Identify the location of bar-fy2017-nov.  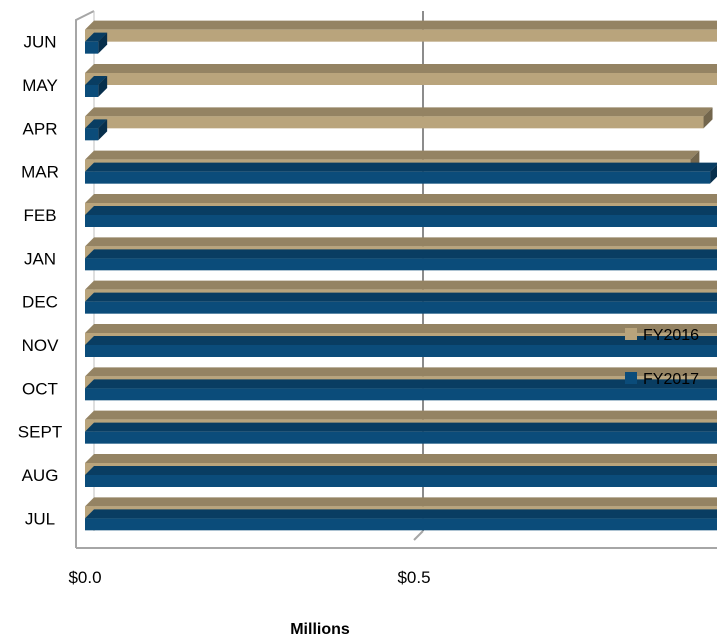
(401, 346).